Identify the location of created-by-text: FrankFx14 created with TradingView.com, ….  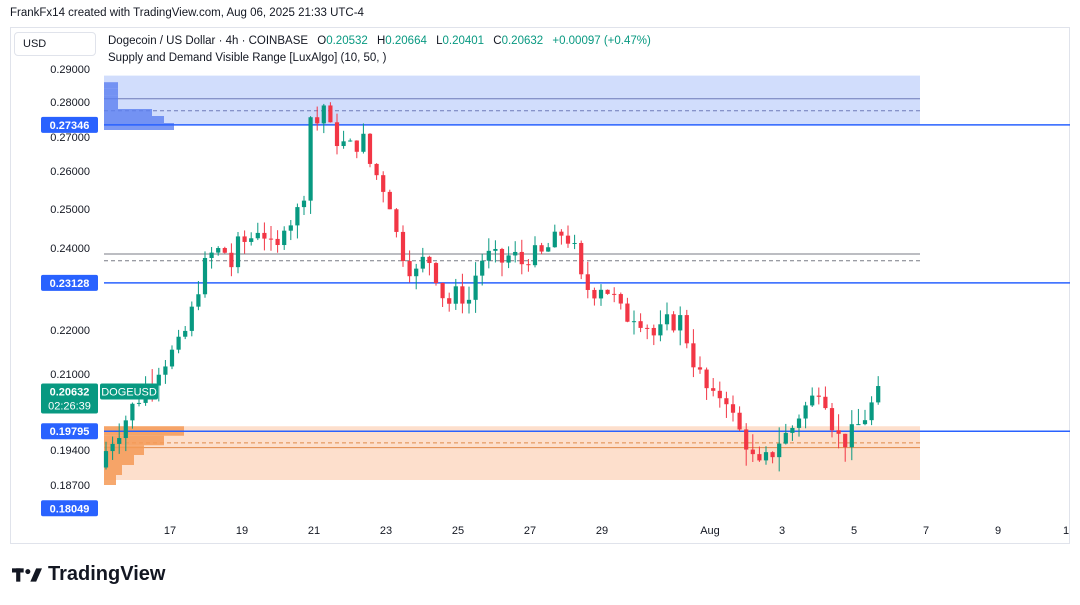
(187, 13).